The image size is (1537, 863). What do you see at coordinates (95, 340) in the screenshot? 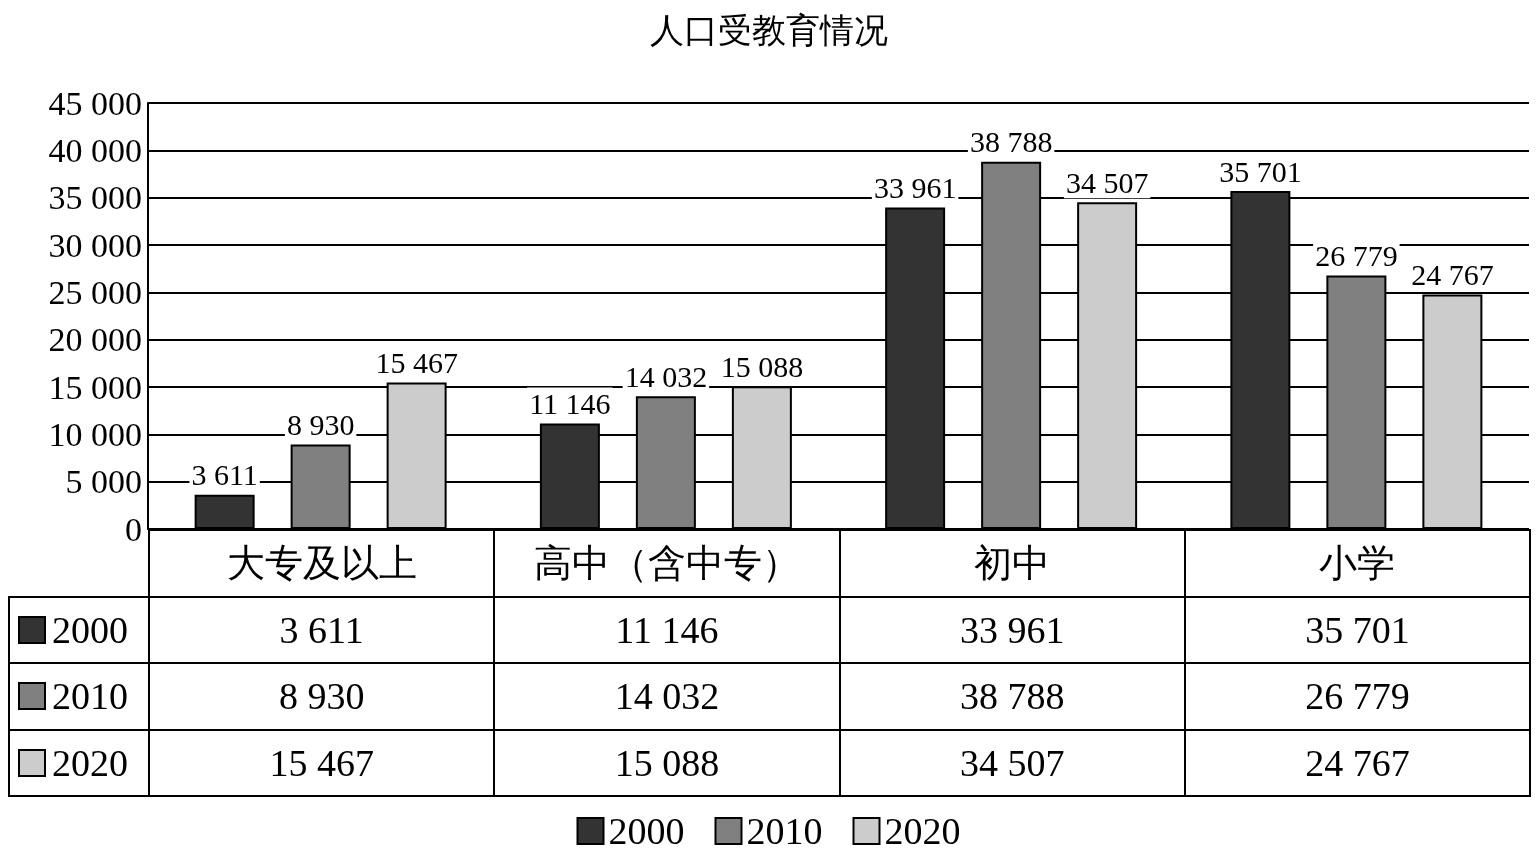
I see `y-tick-label: 20 000` at bounding box center [95, 340].